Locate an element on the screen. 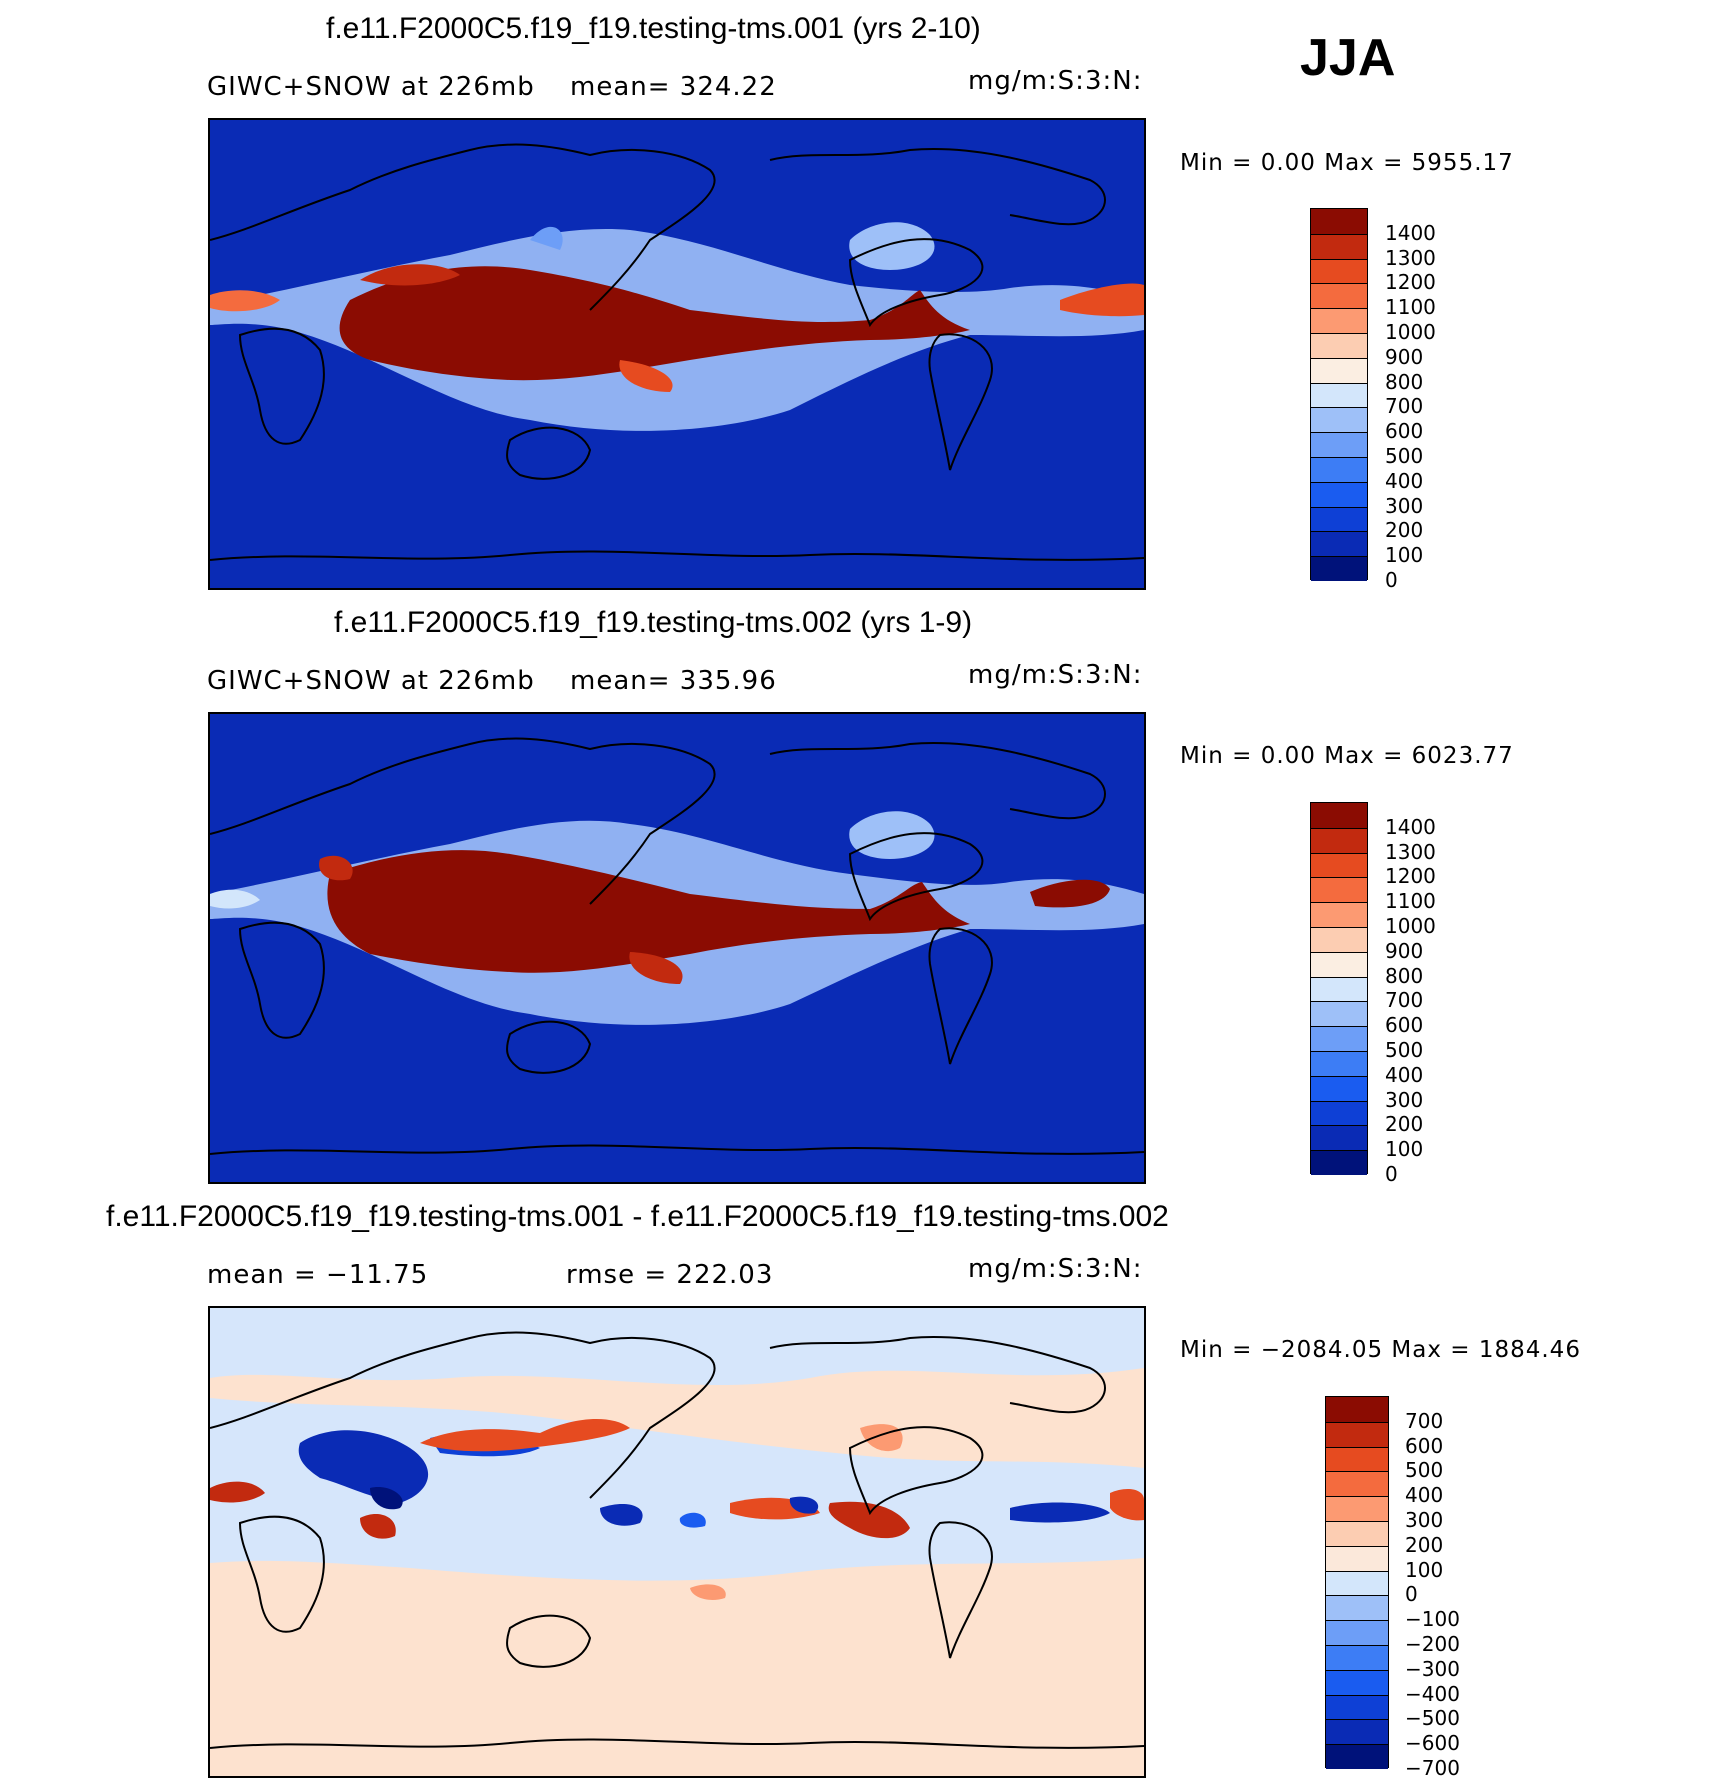  panel-3-units: mg/m:S:3:N: is located at coordinates (1055, 1269).